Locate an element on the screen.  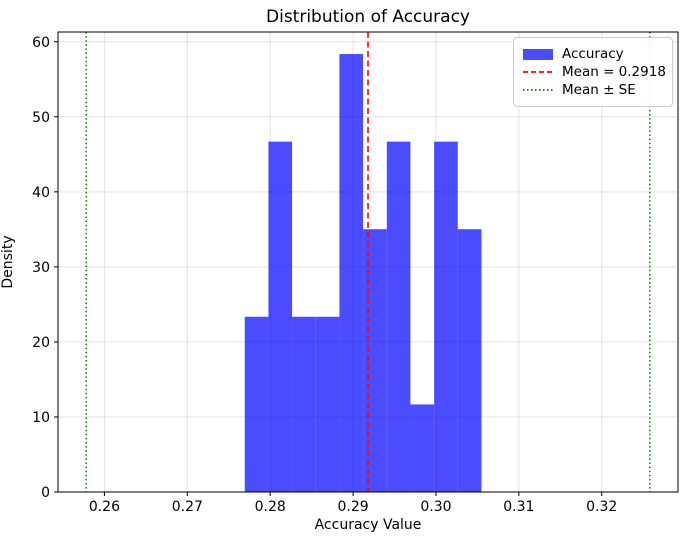
legend-item-mean-se: Mean ± SE is located at coordinates (593, 90).